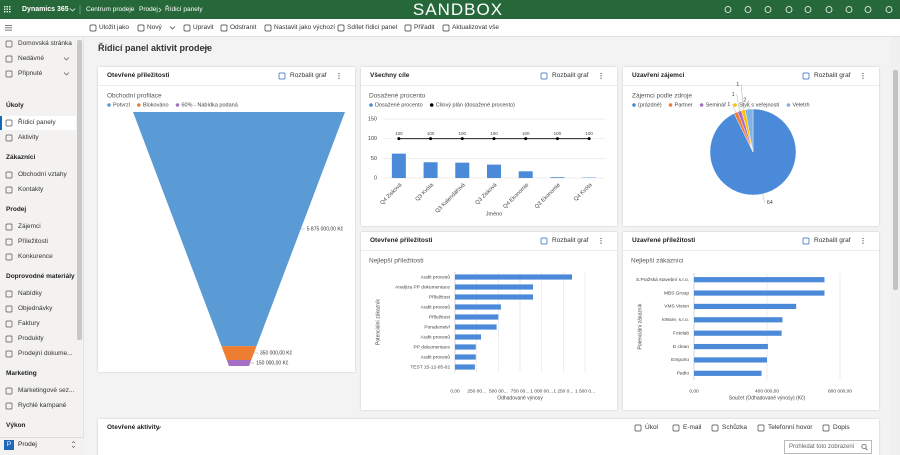  I want to click on command-button: Aktualizovat vše, so click(475, 27).